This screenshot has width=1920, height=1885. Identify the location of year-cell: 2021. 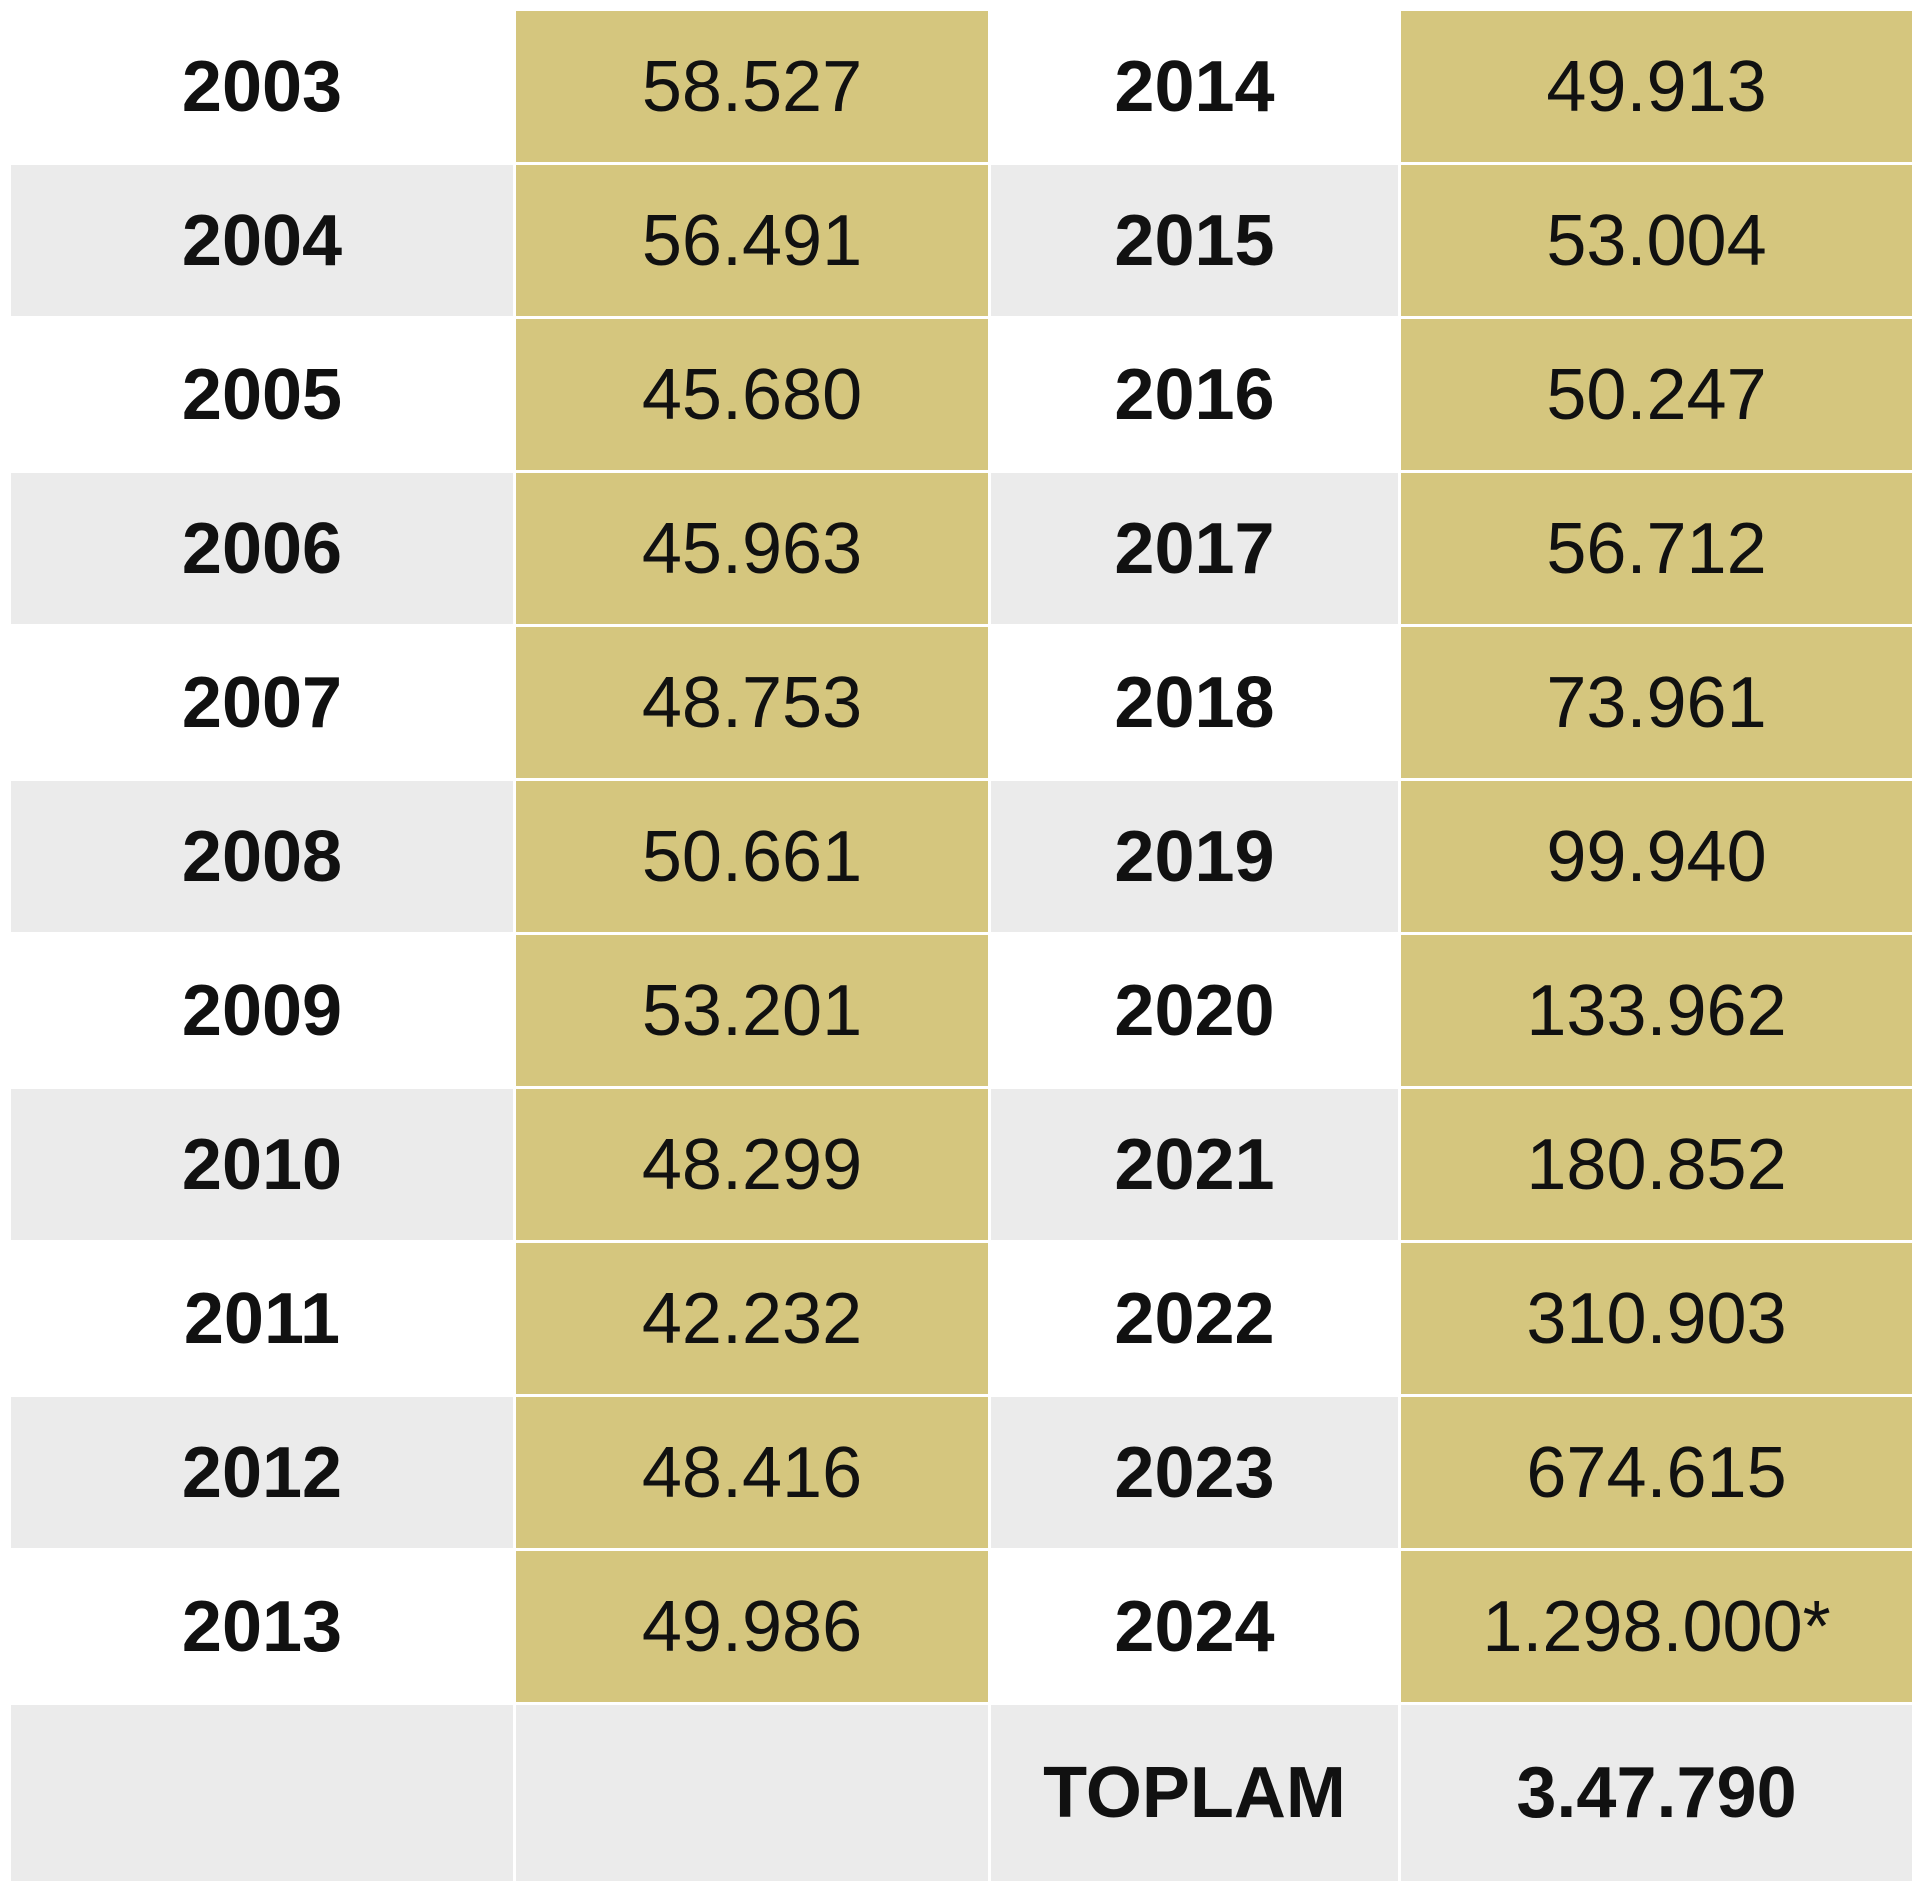
(1194, 1164).